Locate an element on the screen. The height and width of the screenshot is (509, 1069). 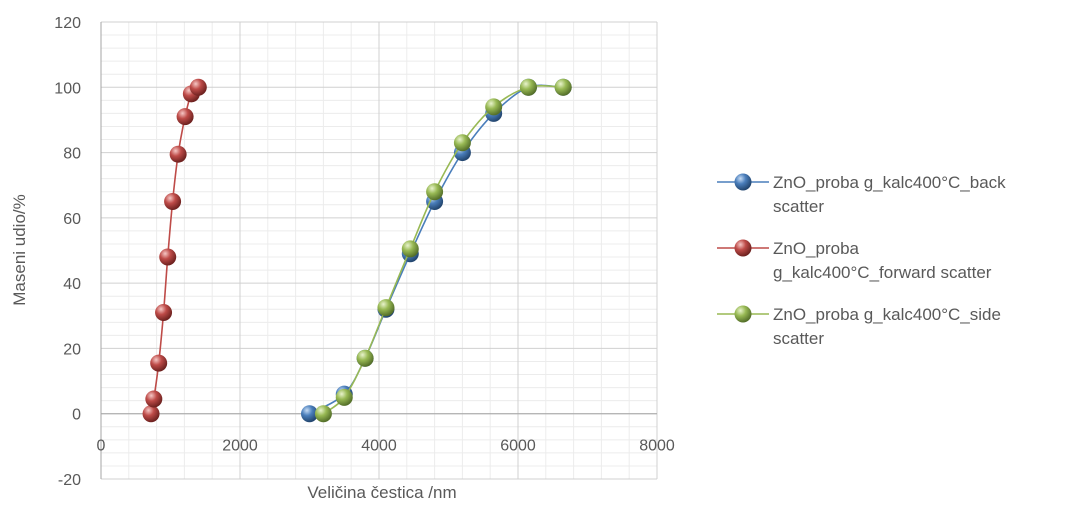
y-tick-label: -20 is located at coordinates (69, 480).